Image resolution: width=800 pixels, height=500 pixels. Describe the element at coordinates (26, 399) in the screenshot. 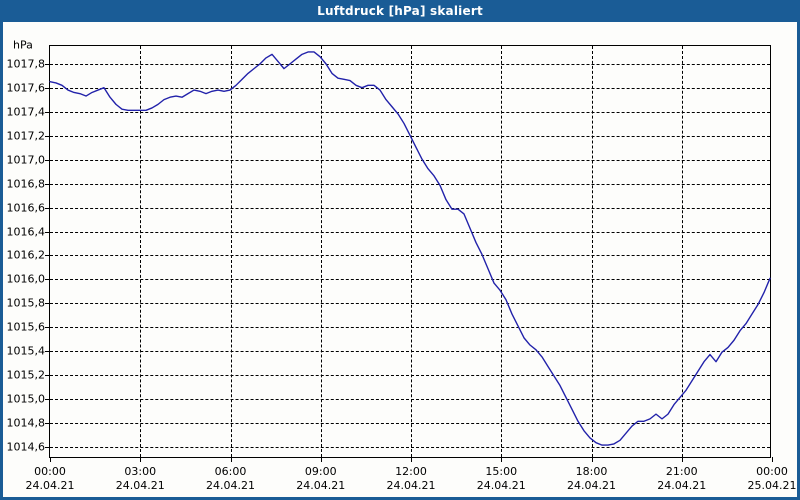

I see `y-axis-tick-label: 1015,0` at that location.